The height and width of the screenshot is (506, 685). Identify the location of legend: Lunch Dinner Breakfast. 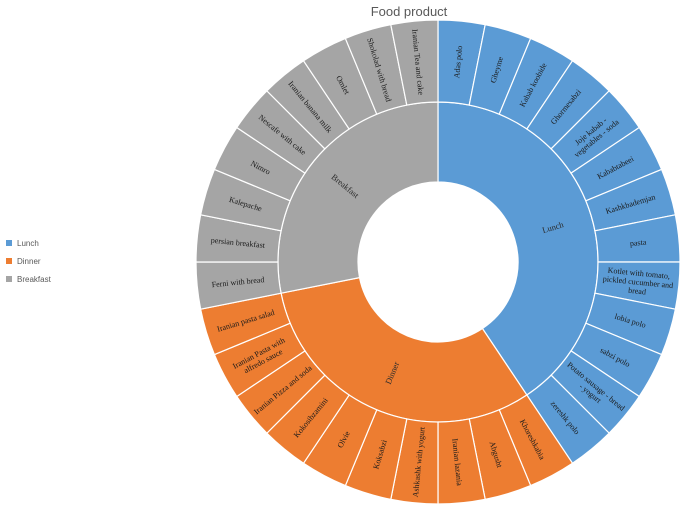
(29, 261).